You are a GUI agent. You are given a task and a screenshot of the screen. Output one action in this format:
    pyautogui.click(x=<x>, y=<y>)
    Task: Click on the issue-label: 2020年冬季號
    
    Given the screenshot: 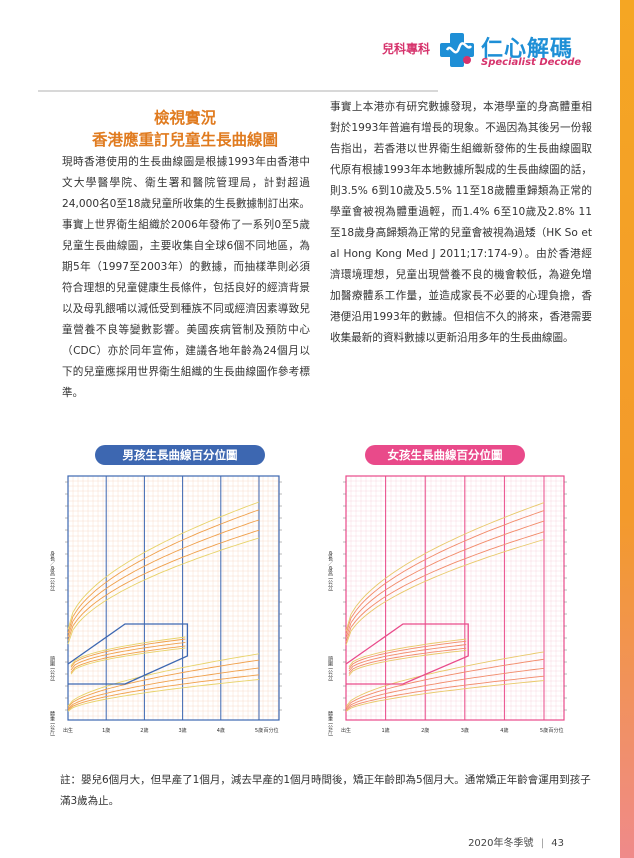 What is the action you would take?
    pyautogui.click(x=501, y=843)
    